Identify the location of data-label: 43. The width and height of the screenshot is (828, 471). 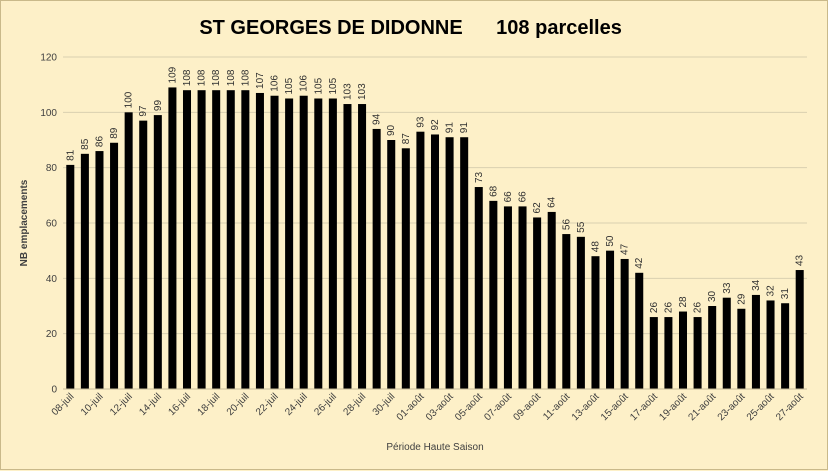
(800, 260).